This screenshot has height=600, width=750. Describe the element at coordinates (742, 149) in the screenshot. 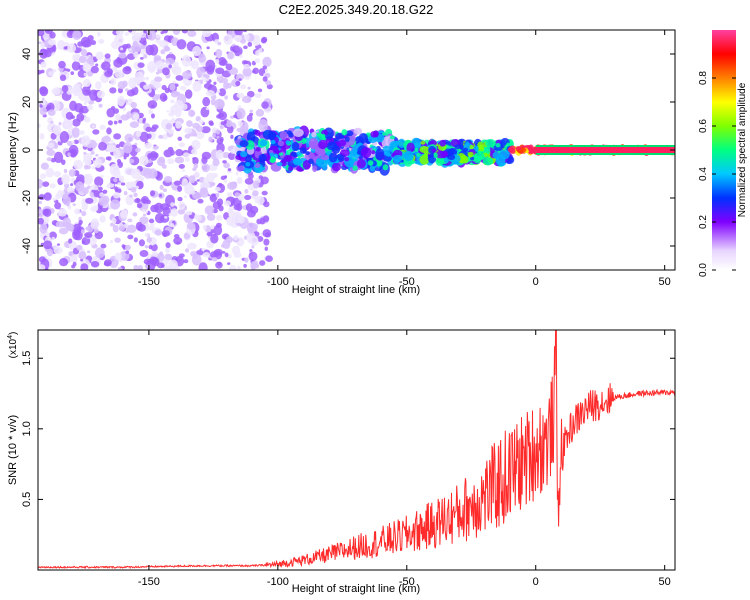

I see `colorbar-label: Normalized spectral amplitude` at that location.